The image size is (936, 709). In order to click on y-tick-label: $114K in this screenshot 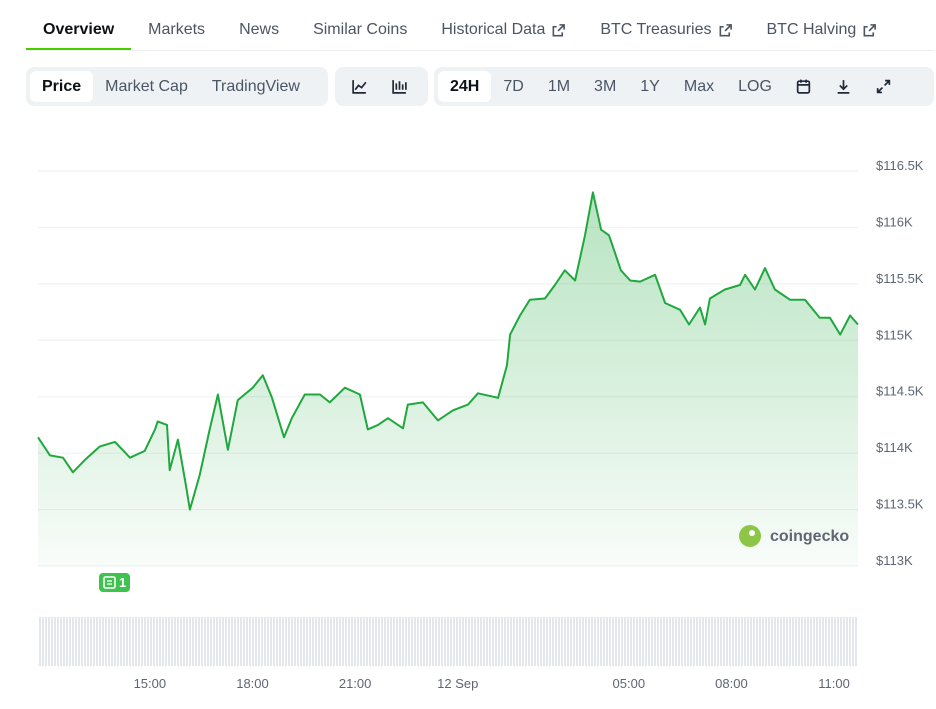, I will do `click(894, 447)`.